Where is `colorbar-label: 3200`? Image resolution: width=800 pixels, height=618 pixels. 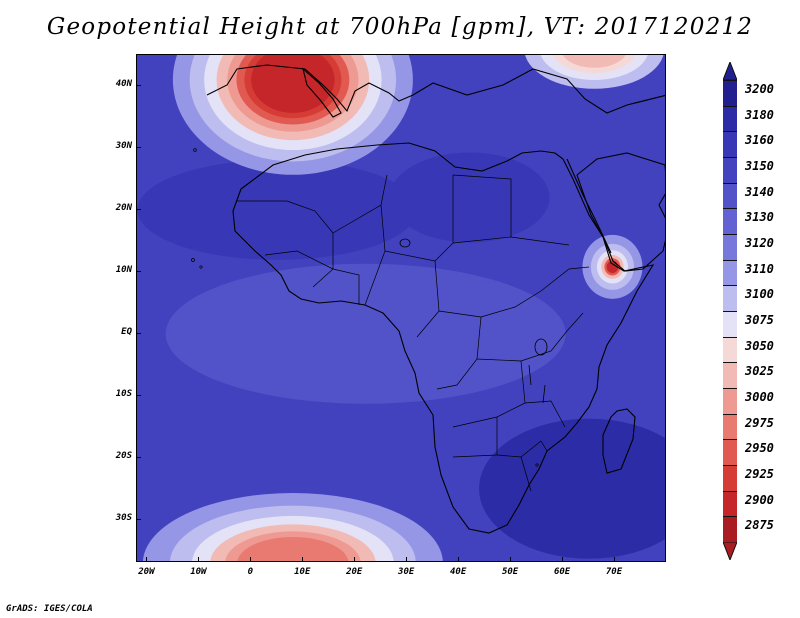 colorbar-label: 3200 is located at coordinates (759, 89).